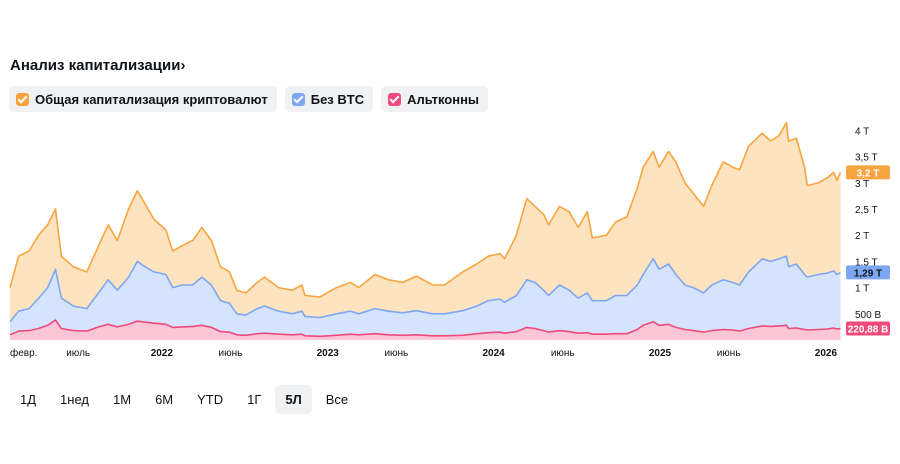 Image resolution: width=900 pixels, height=464 pixels. I want to click on y-tick-label: 2,5 T, so click(866, 210).